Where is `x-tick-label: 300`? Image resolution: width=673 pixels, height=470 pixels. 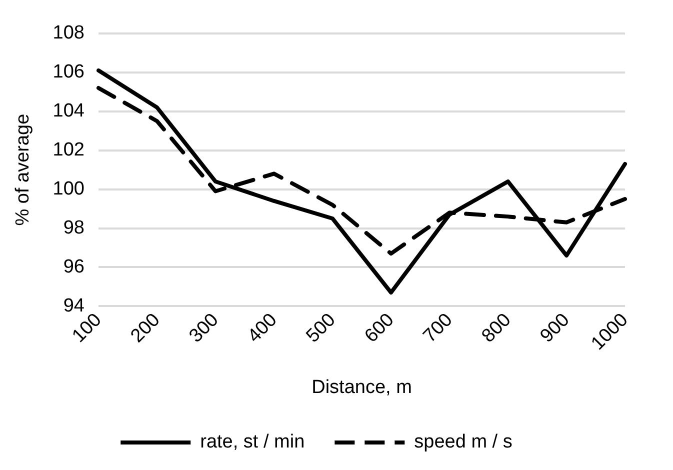
x-tick-label: 300 is located at coordinates (204, 328).